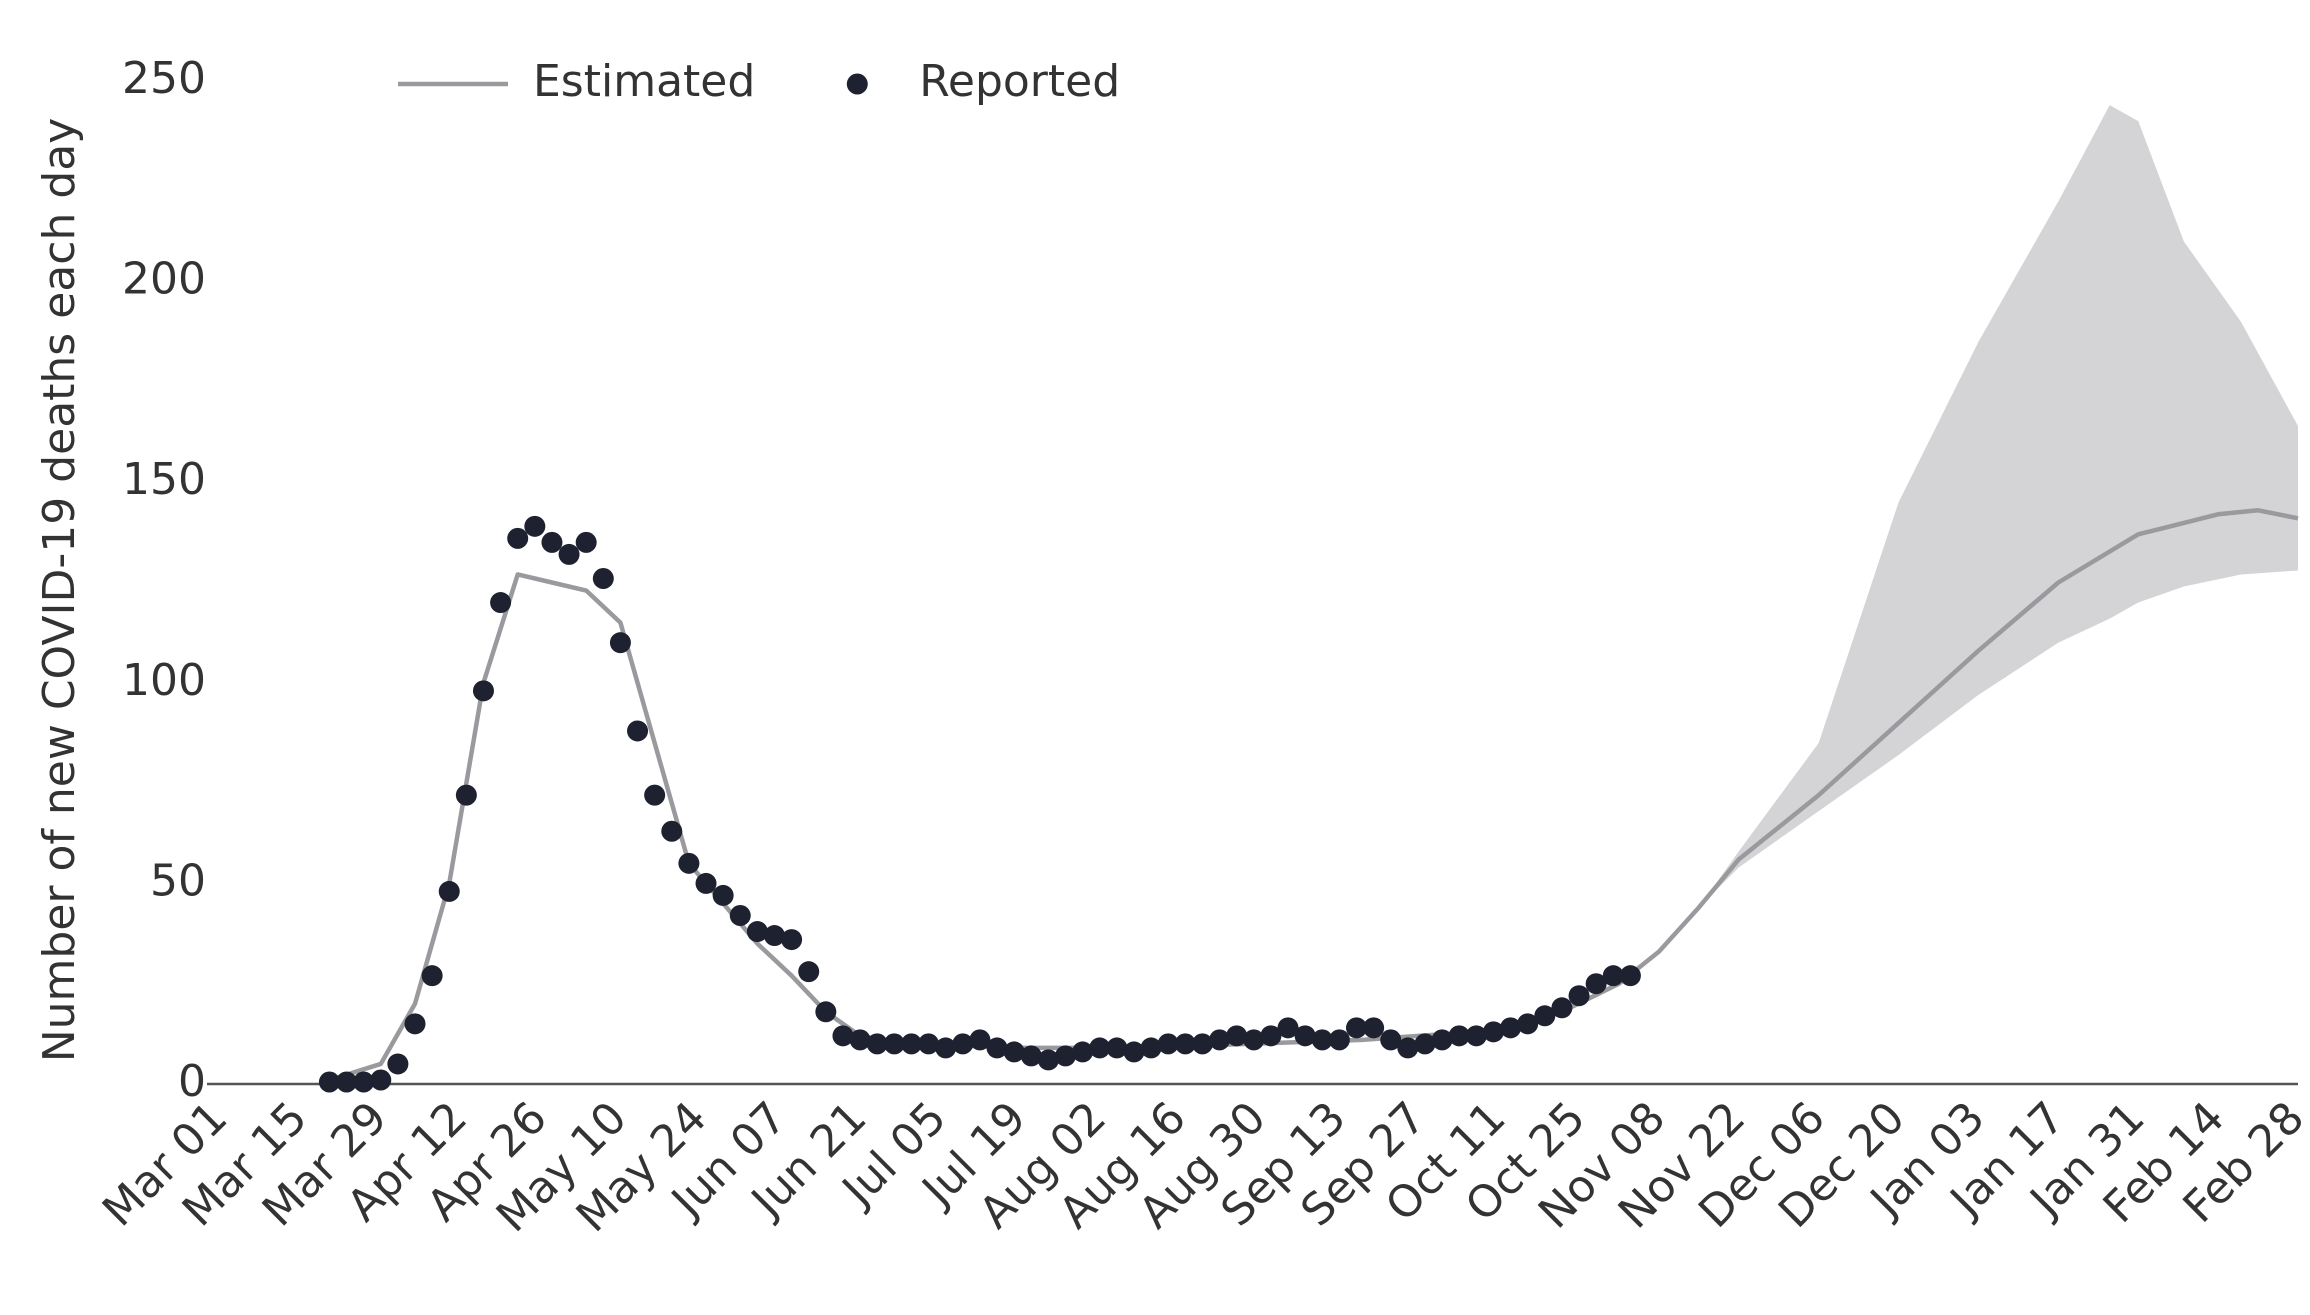  What do you see at coordinates (178, 880) in the screenshot?
I see `y-tick-label: 50` at bounding box center [178, 880].